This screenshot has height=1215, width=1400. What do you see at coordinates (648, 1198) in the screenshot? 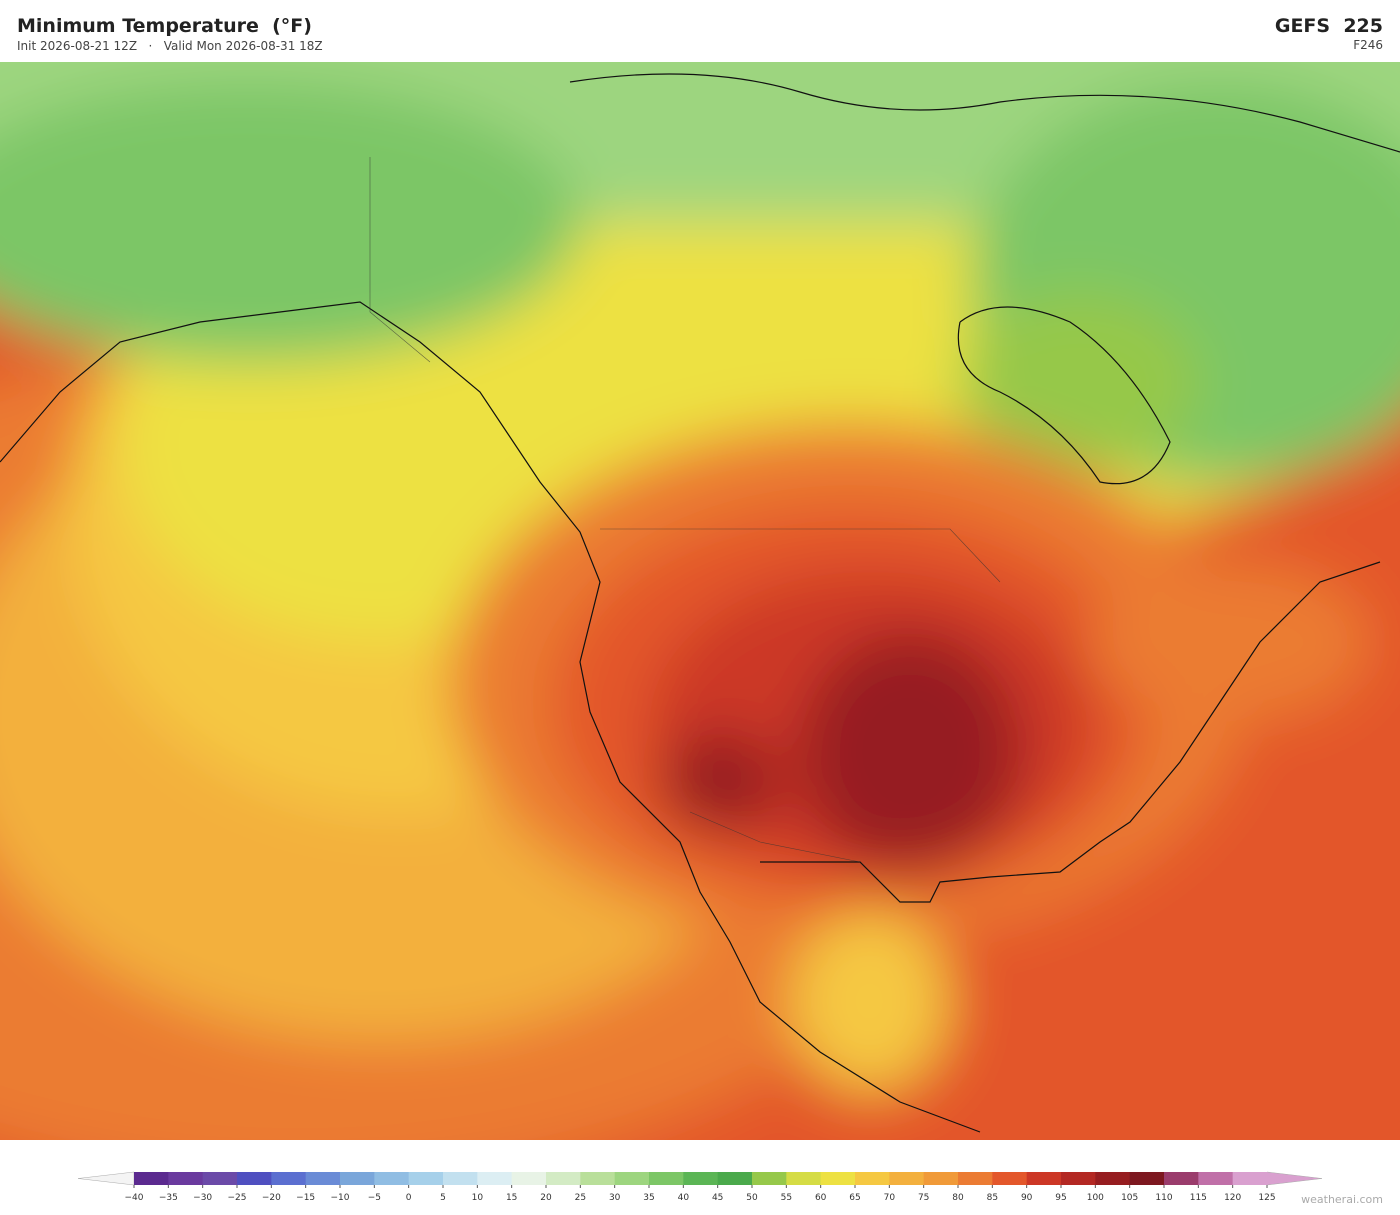
I see `colorbar-tick-label: 35` at bounding box center [648, 1198].